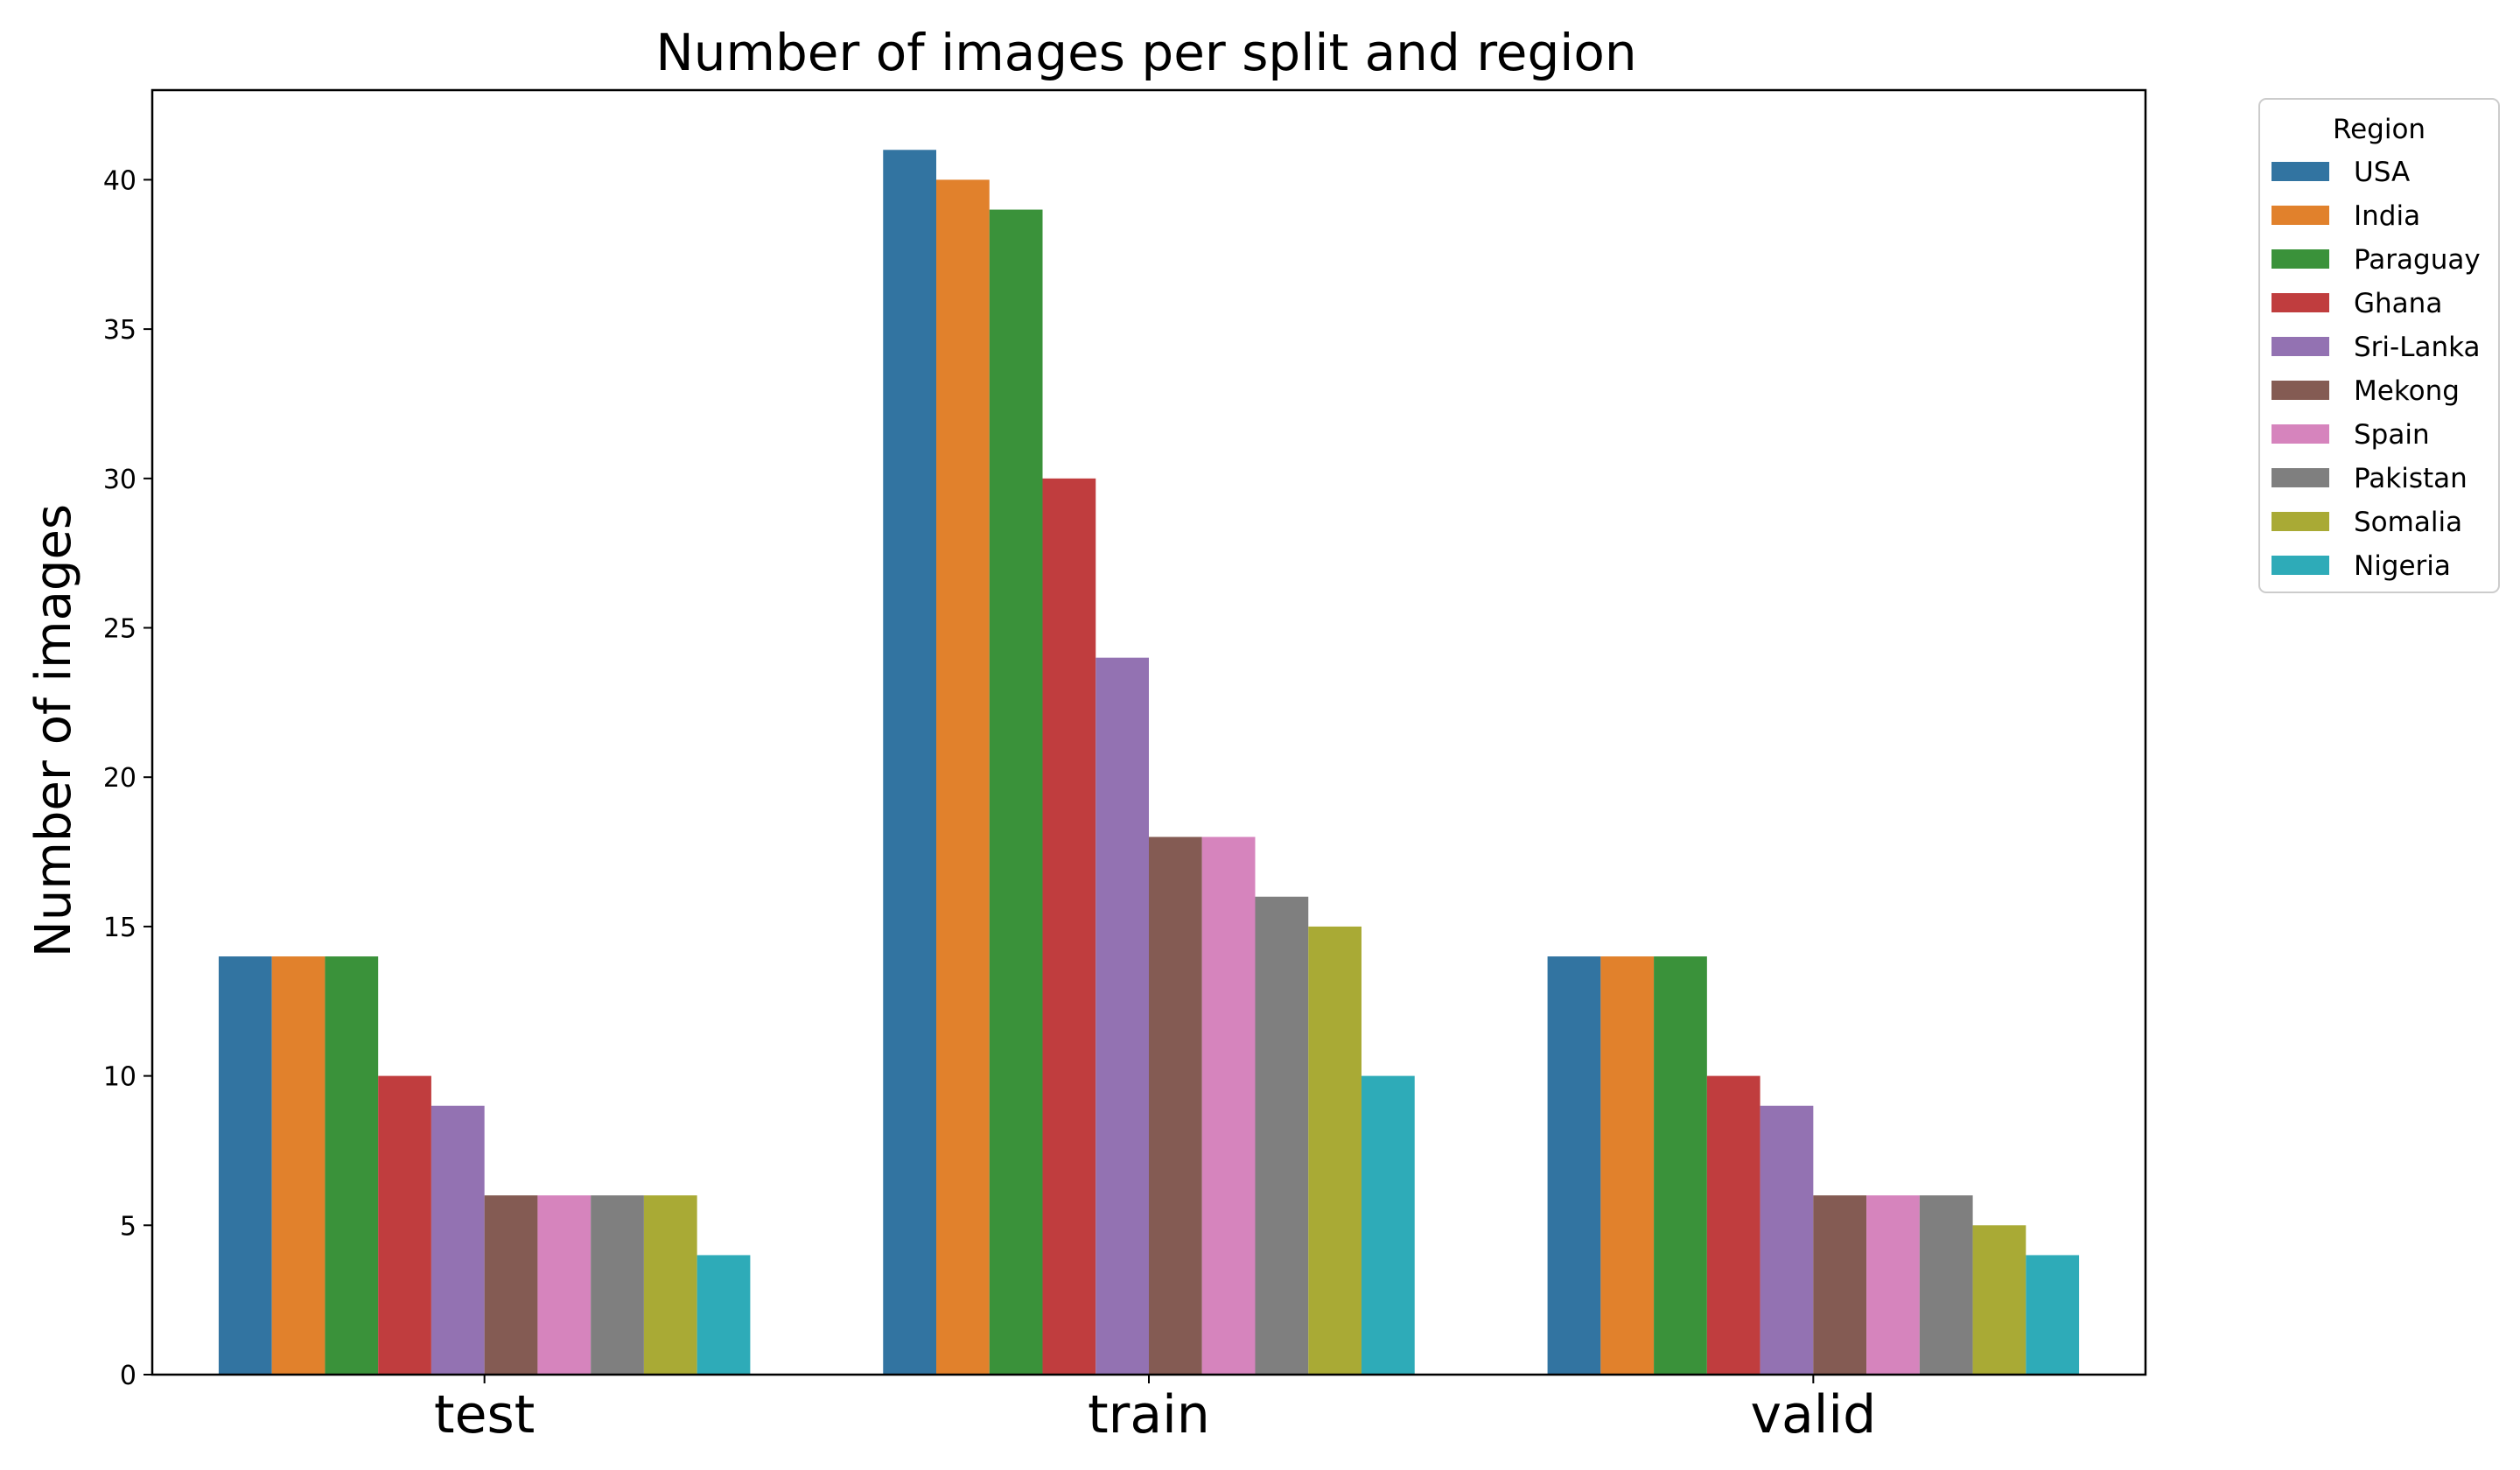  Describe the element at coordinates (1893, 1285) in the screenshot. I see `bar-spain-valid` at that location.